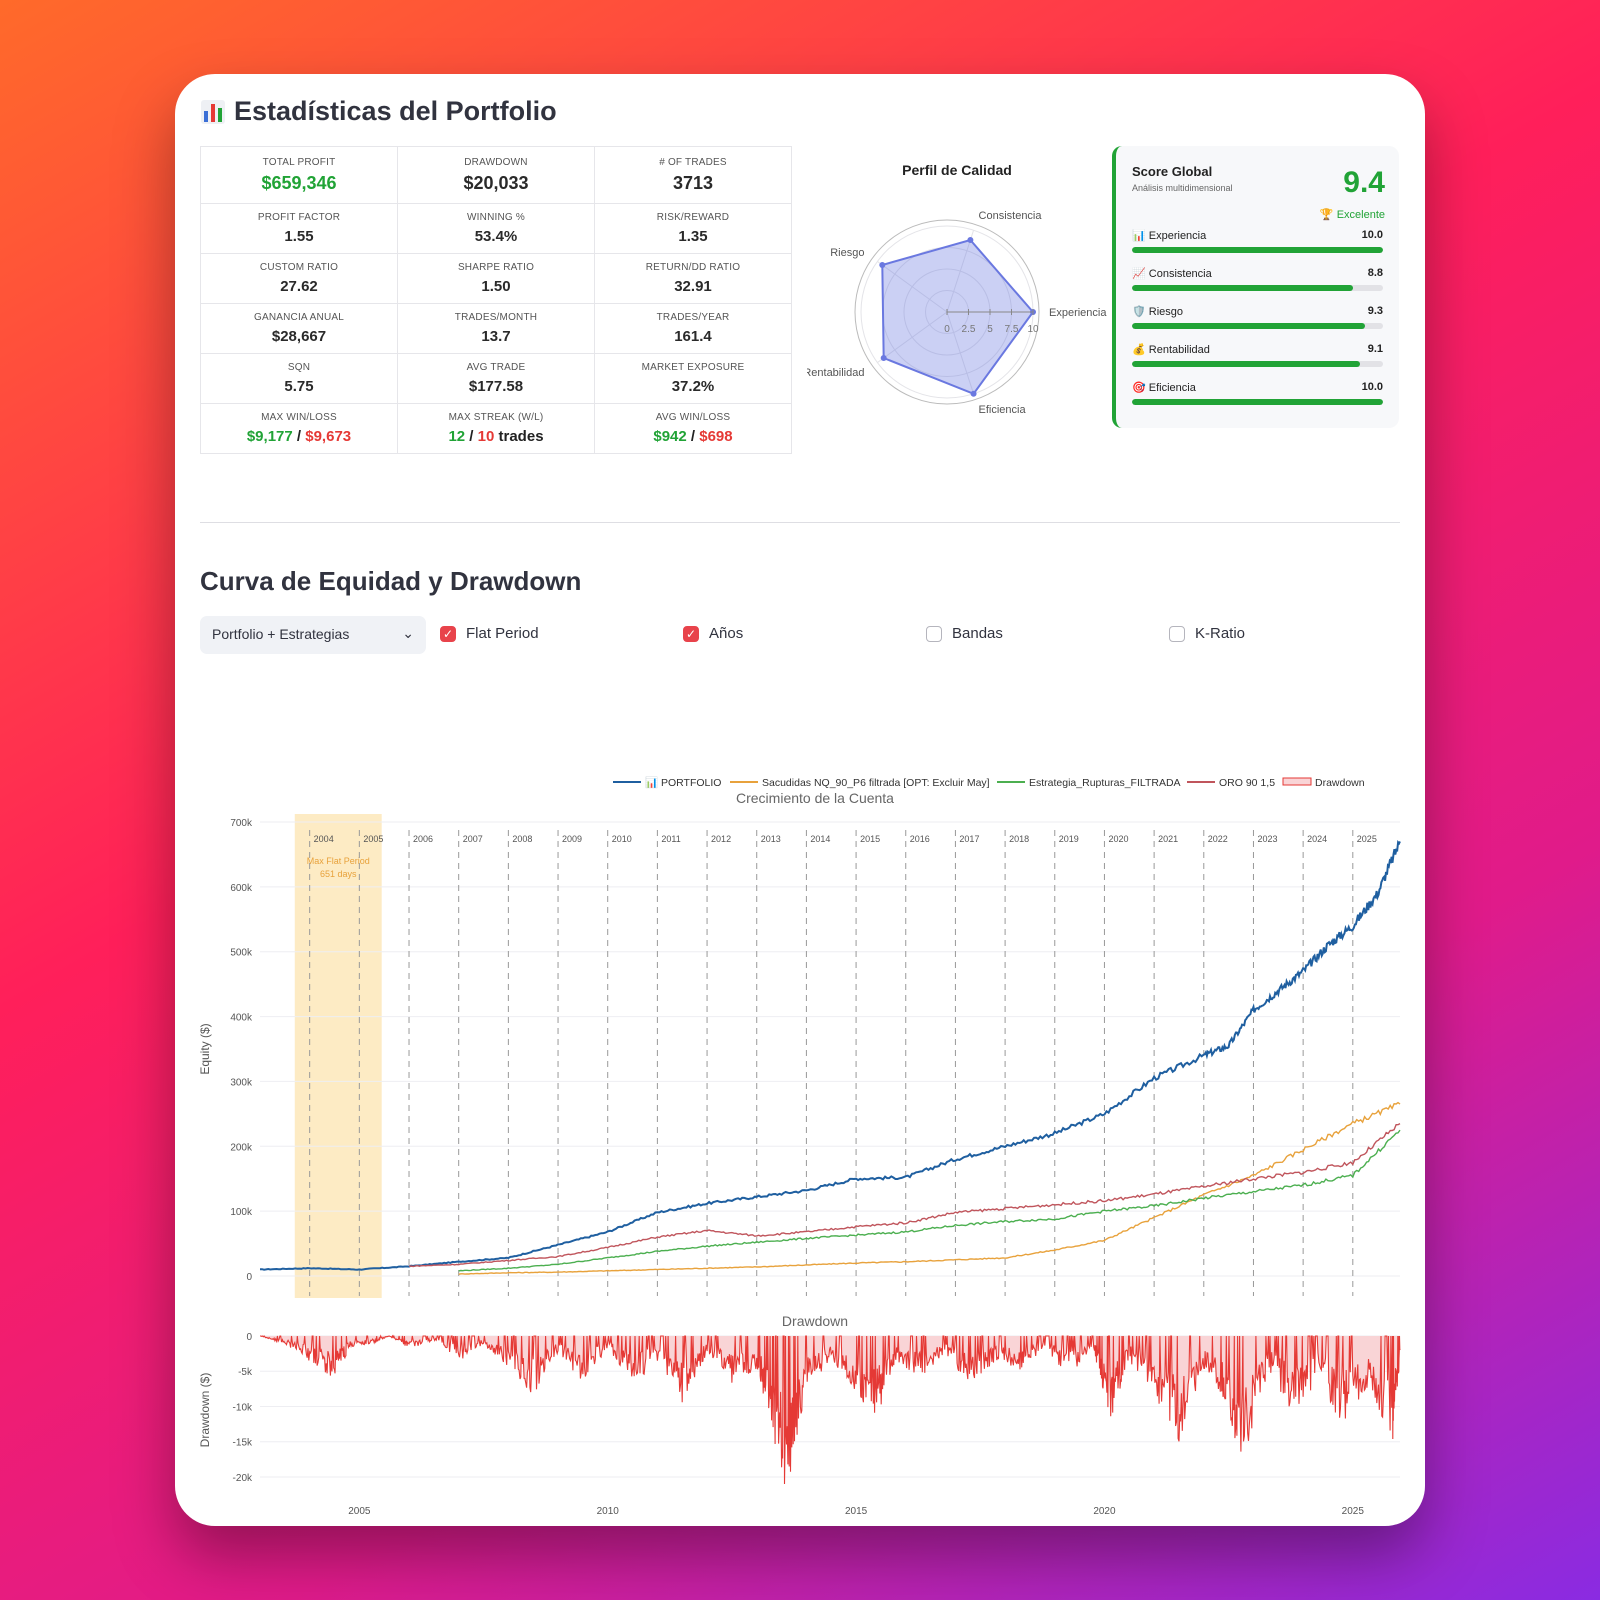 The width and height of the screenshot is (1600, 1600). I want to click on radar-tick-label: 10, so click(1033, 329).